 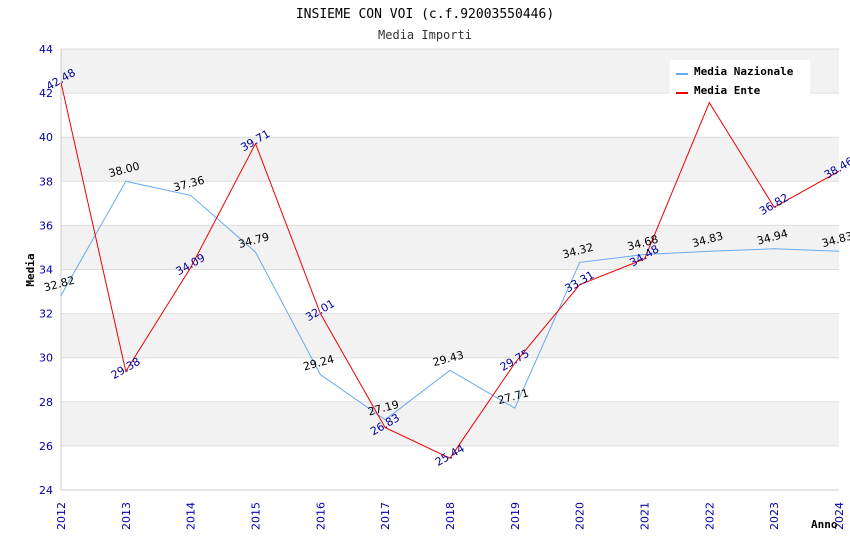 I want to click on x-tick-label: 2017, so click(x=385, y=516).